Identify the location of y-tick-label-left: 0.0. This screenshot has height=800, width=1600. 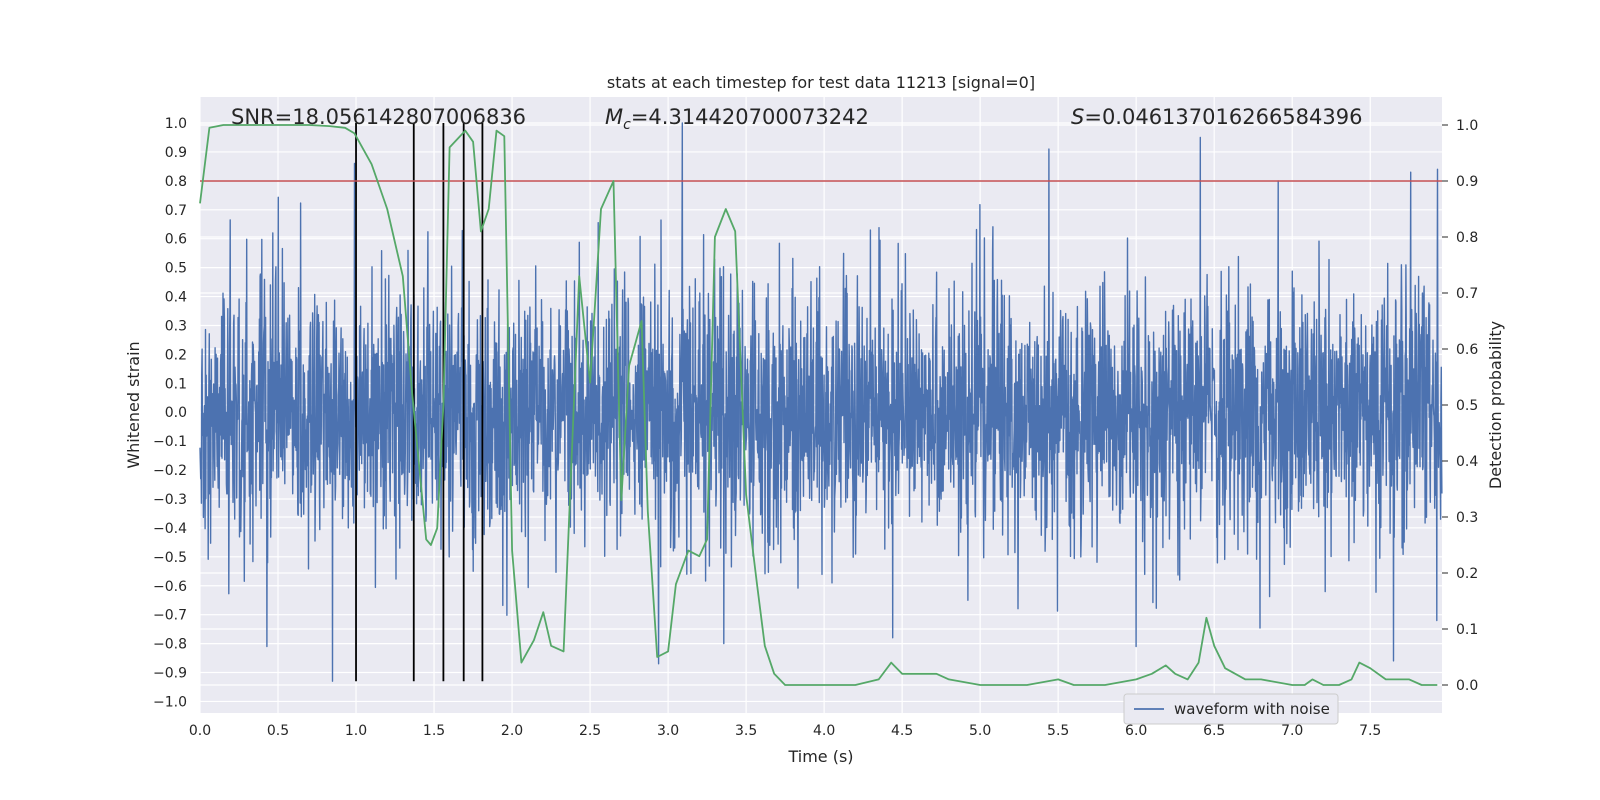
(176, 413).